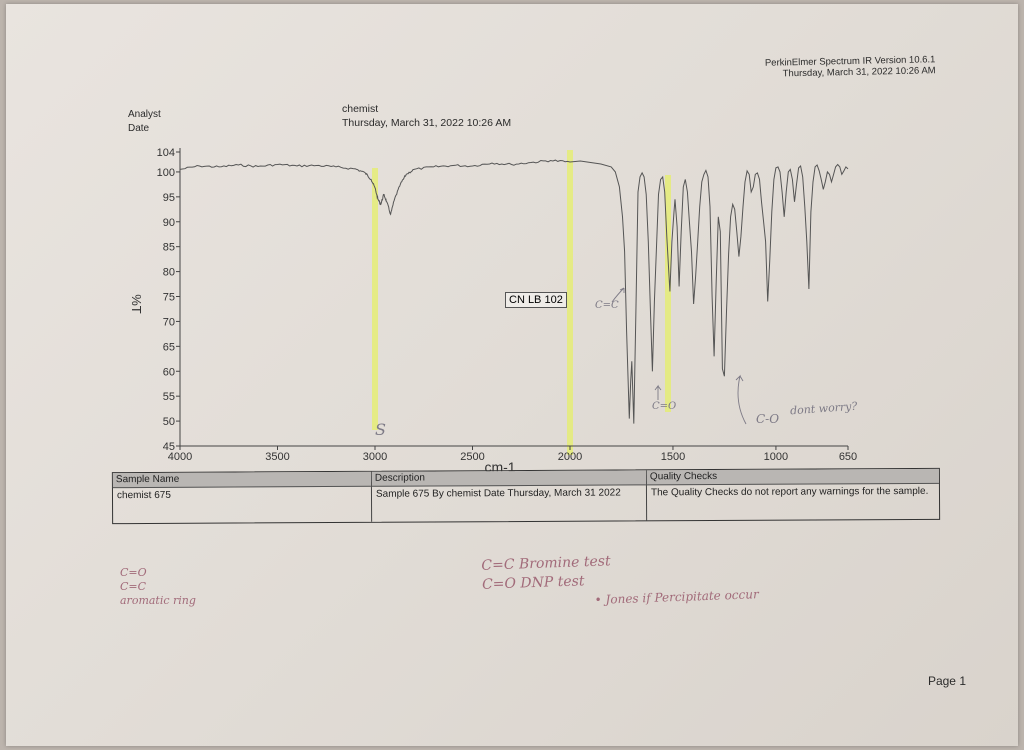  Describe the element at coordinates (673, 457) in the screenshot. I see `x-tick-label-1500: 1500` at that location.